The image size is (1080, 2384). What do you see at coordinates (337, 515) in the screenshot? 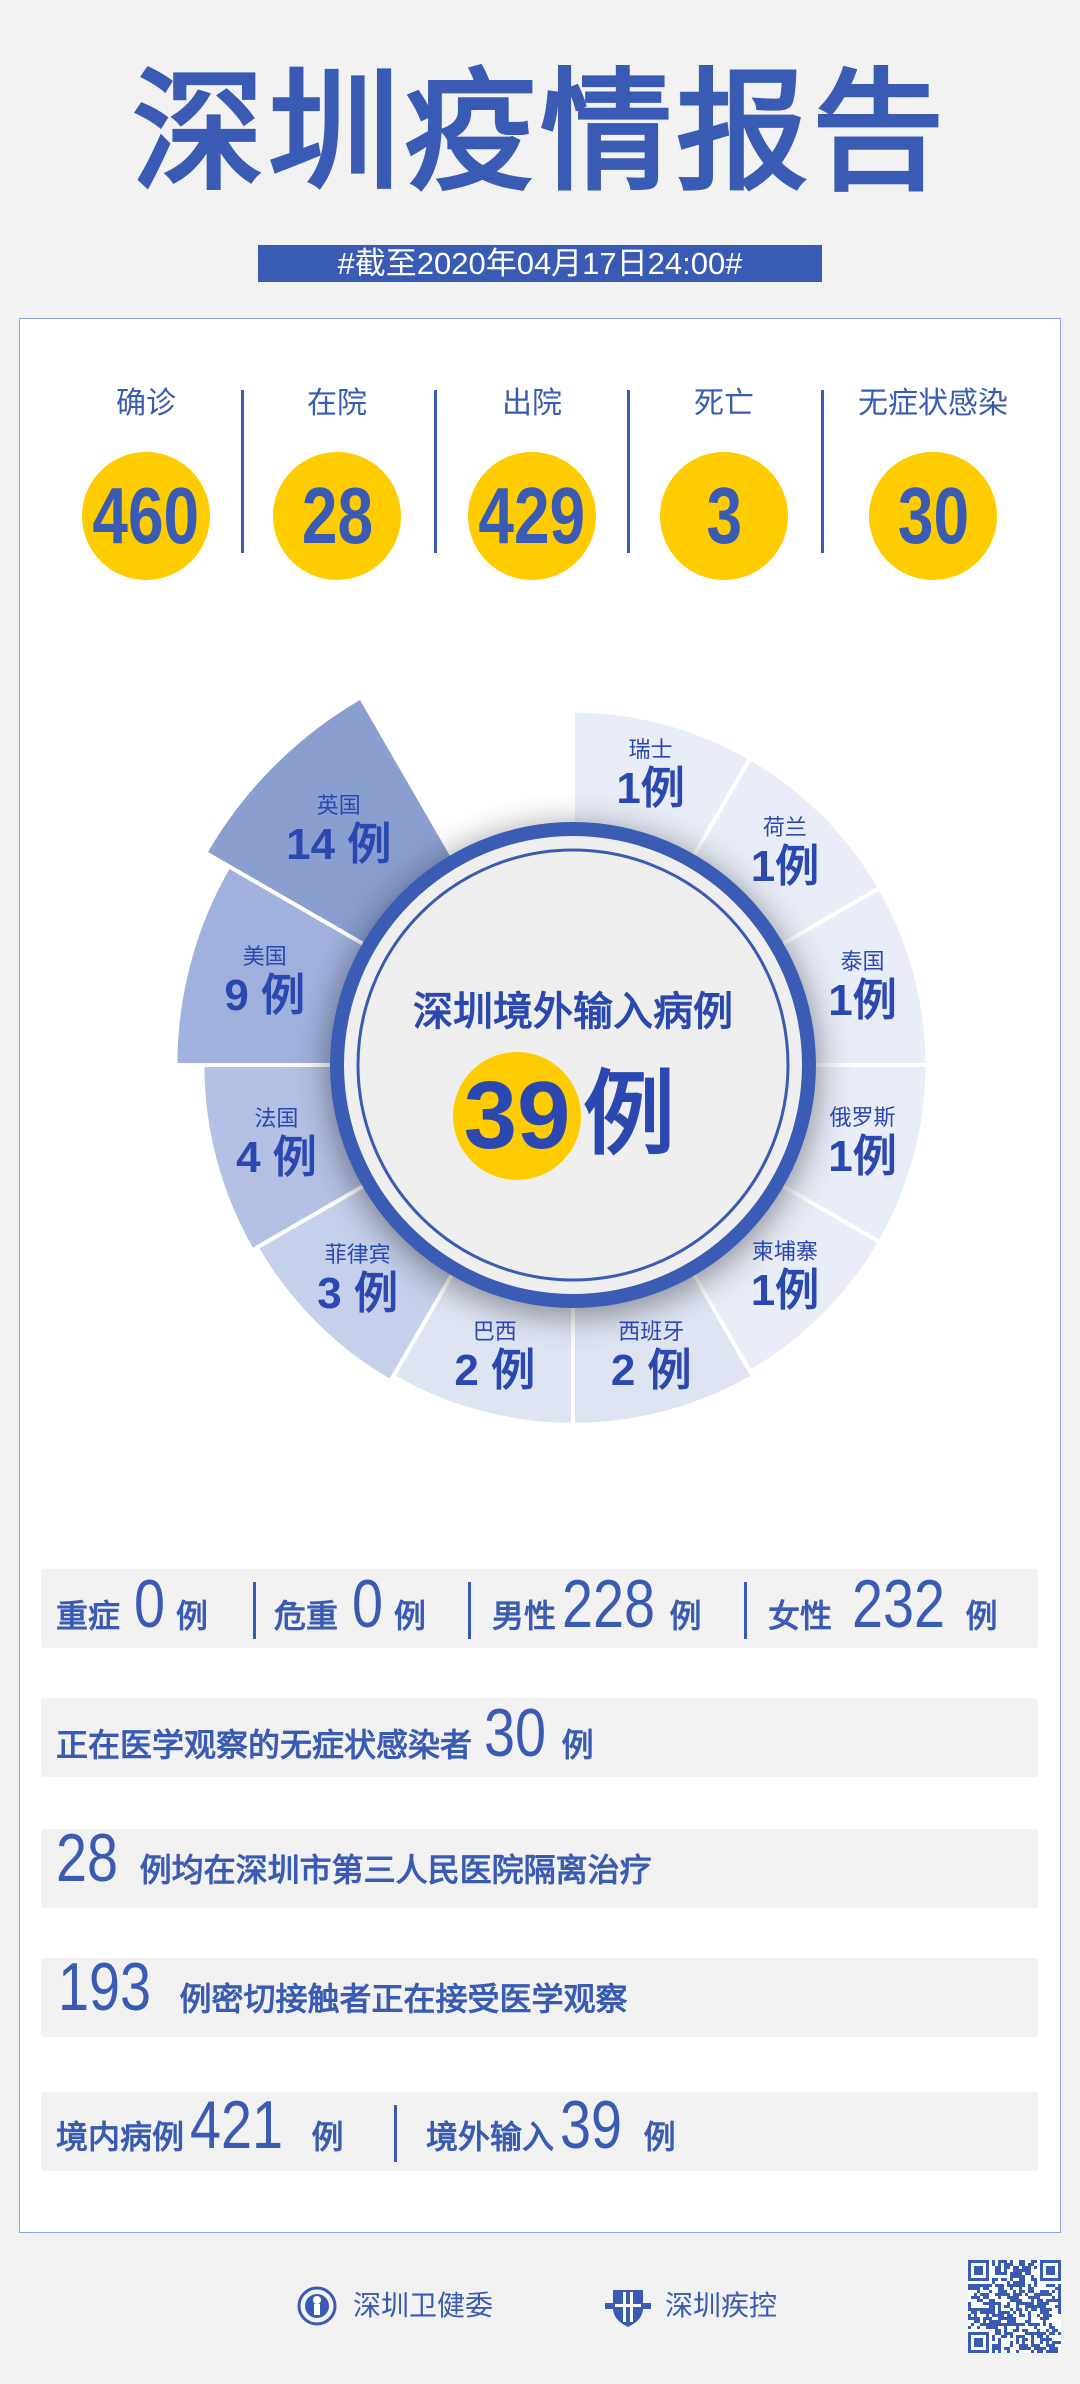
I see `stat-value: 28` at bounding box center [337, 515].